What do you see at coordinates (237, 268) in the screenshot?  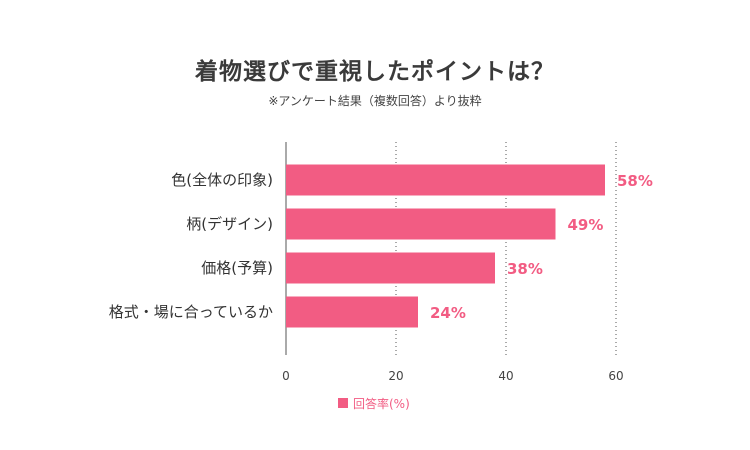 I see `category-label-2: 価格(予算)` at bounding box center [237, 268].